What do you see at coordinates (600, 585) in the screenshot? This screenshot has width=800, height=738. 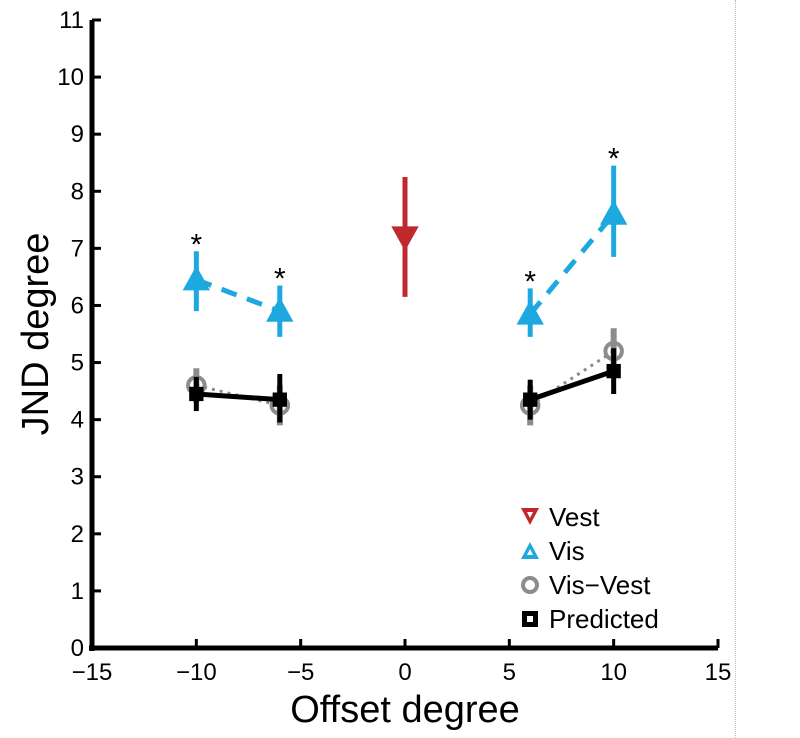 I see `legend-label: Vis−Vest` at bounding box center [600, 585].